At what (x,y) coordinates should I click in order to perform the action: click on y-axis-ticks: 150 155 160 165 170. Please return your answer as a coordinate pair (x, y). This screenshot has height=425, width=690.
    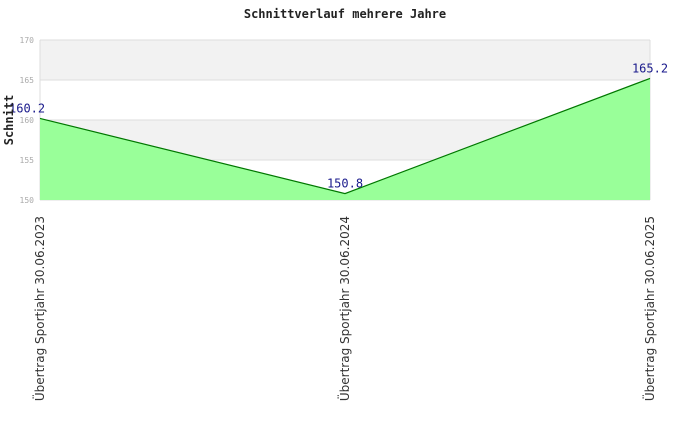
    Looking at the image, I should click on (27, 120).